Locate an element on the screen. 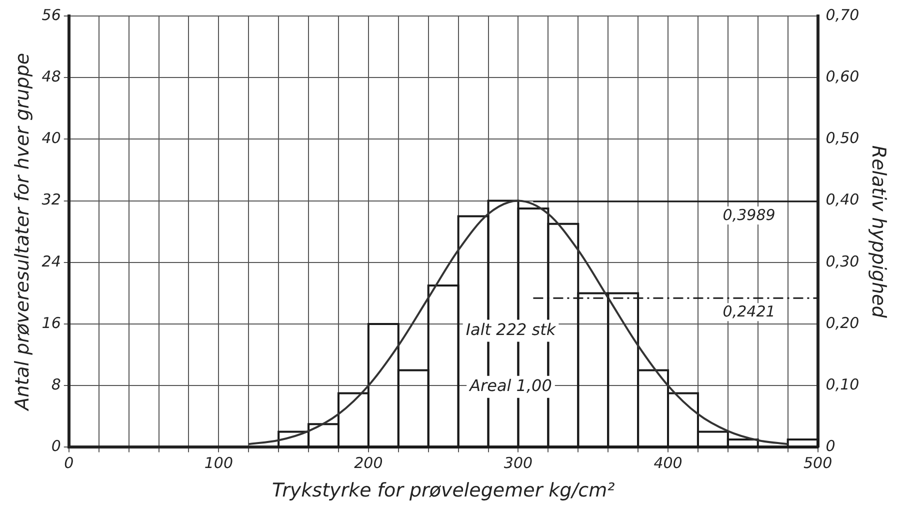 Image resolution: width=905 pixels, height=515 pixels. y2-tick-label: 0,10 is located at coordinates (843, 384).